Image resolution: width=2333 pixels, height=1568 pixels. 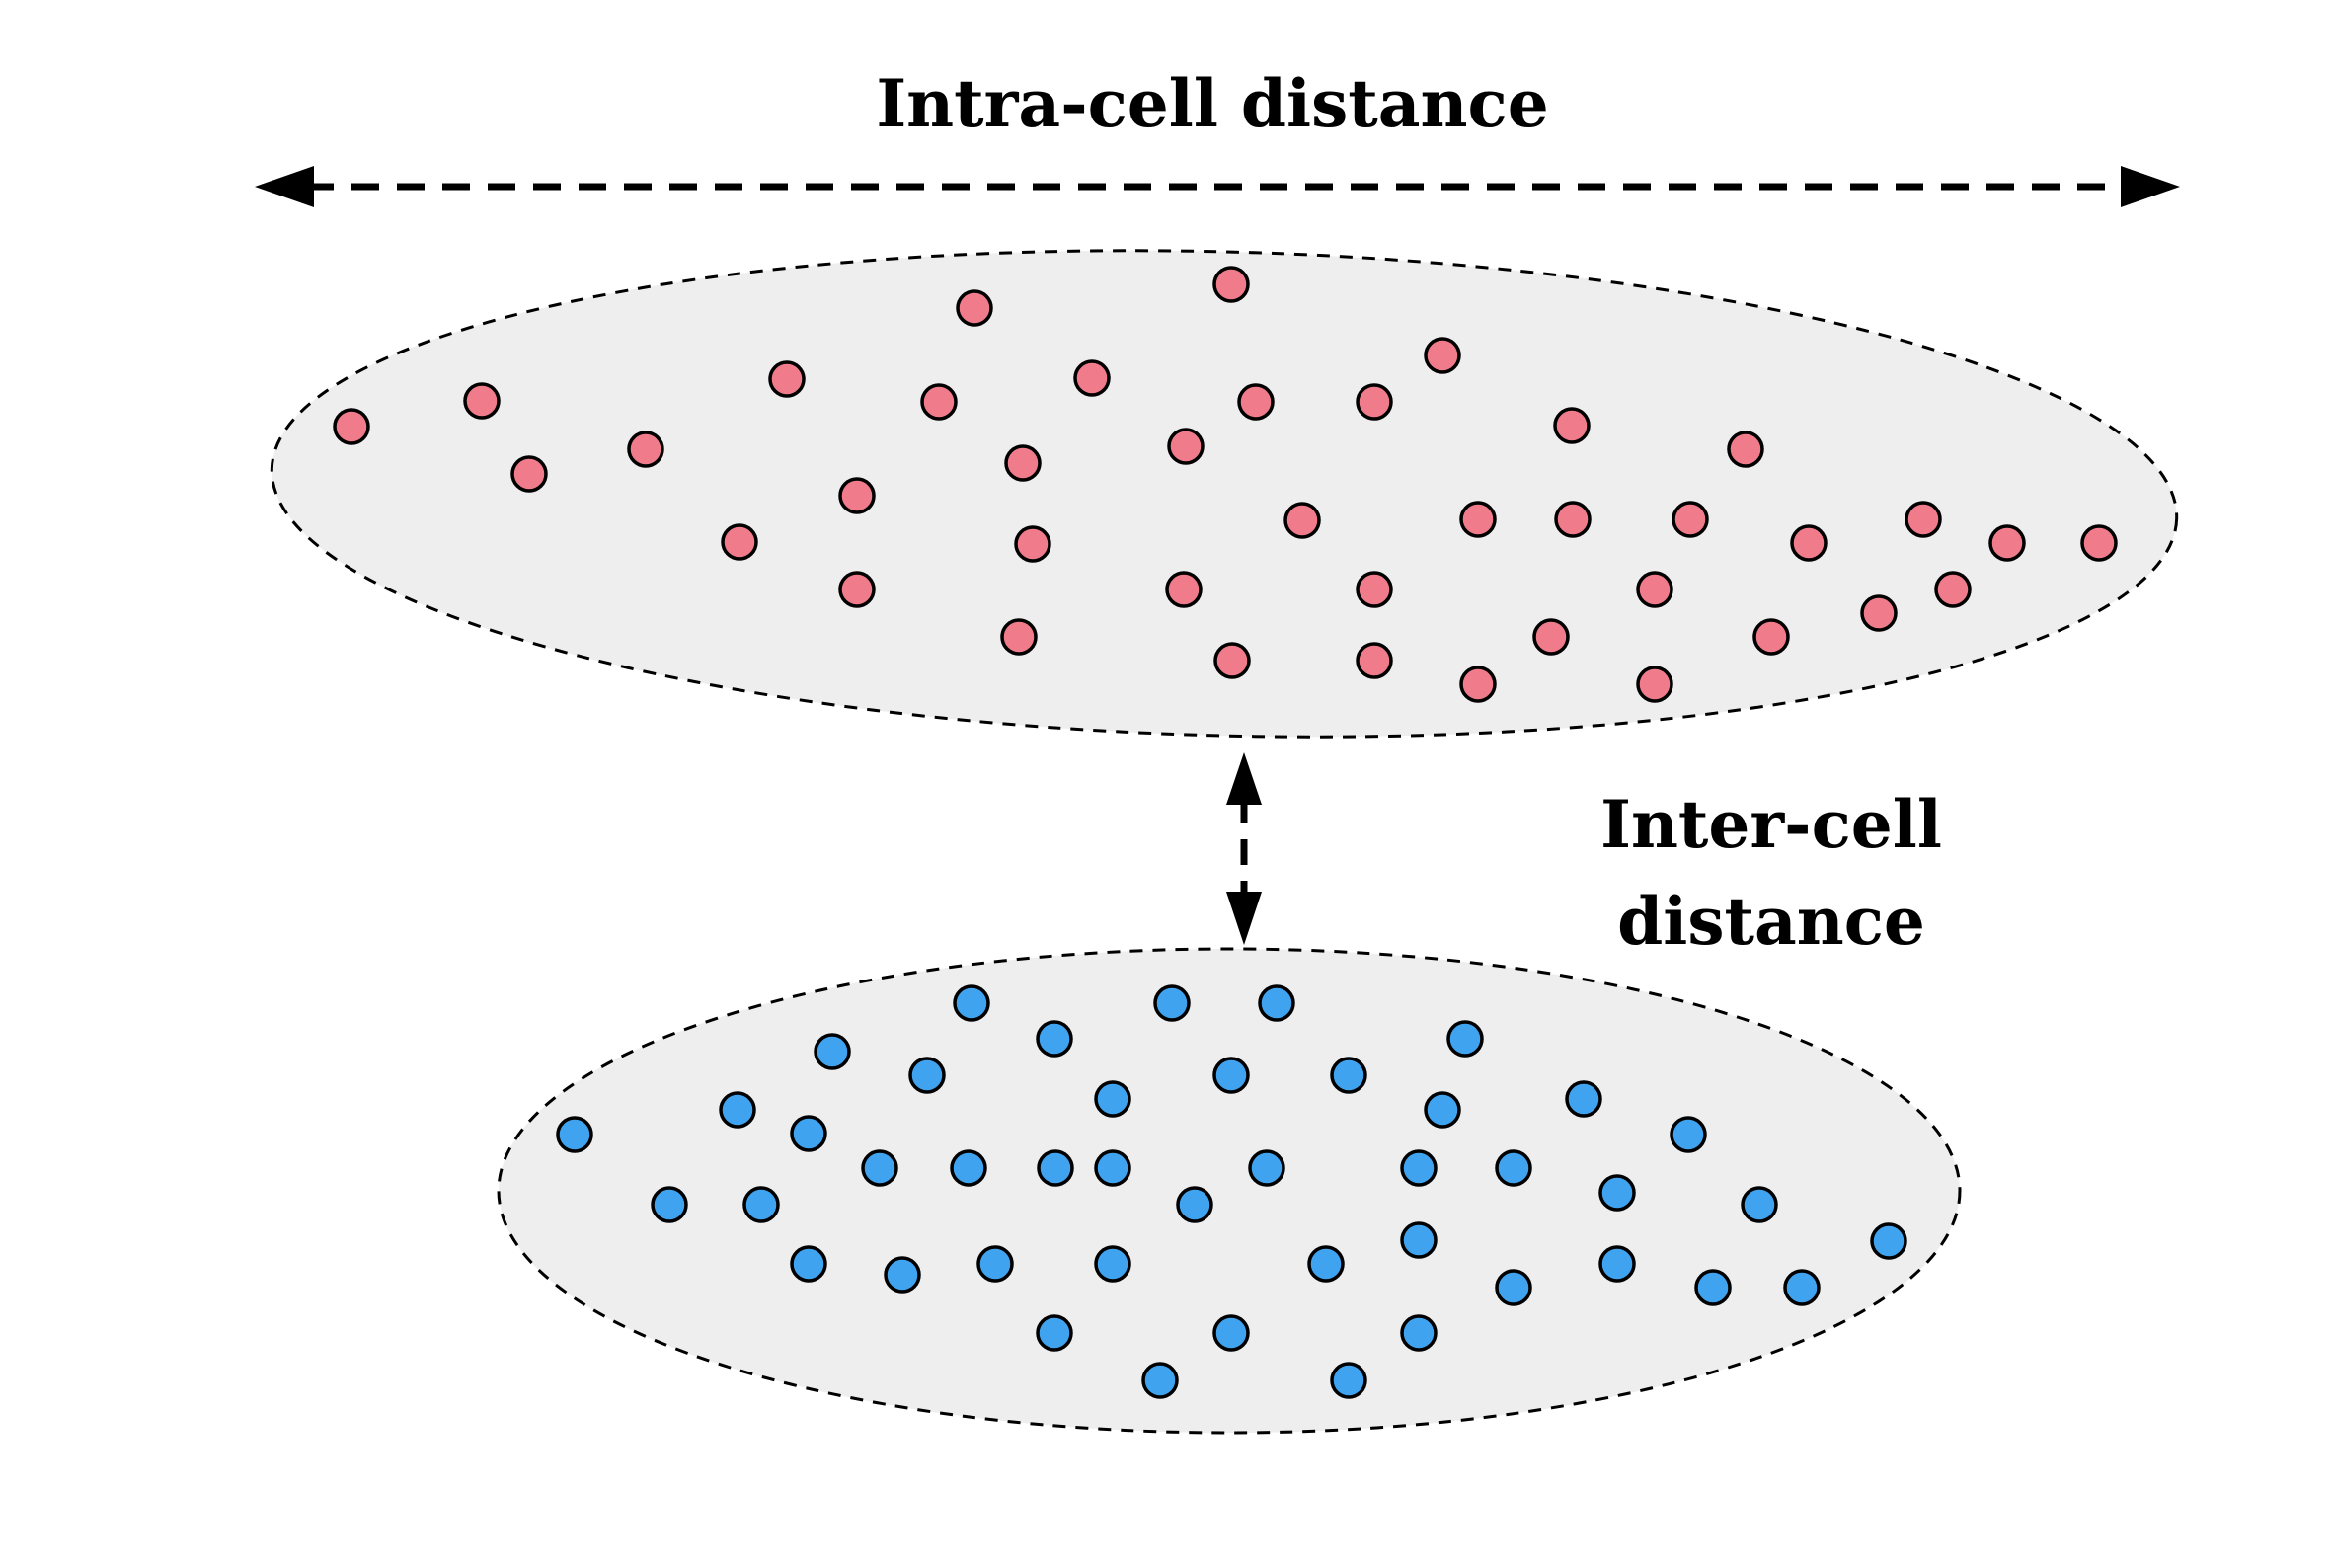 I want to click on intra-cell-label: Intra-cell distance, so click(x=1212, y=103).